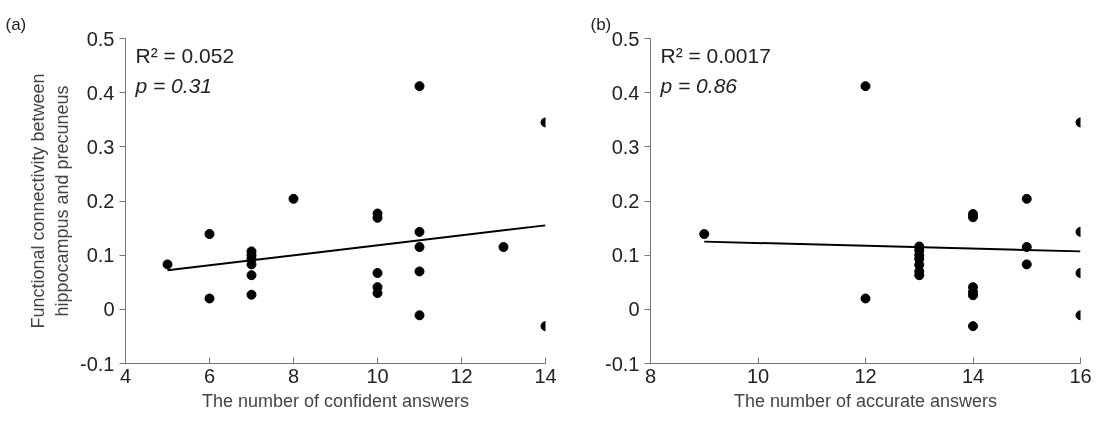 This screenshot has width=1115, height=434. Describe the element at coordinates (185, 55) in the screenshot. I see `annotation: R² = 0.052` at that location.